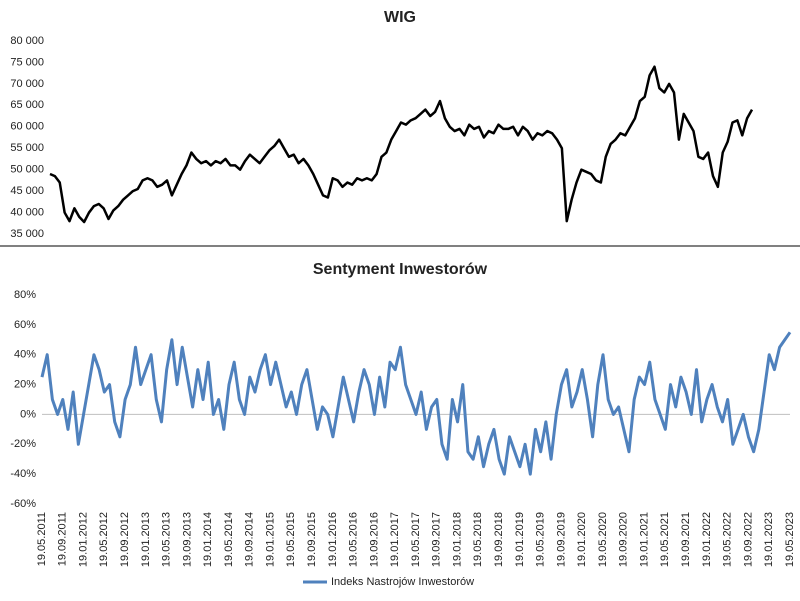 The width and height of the screenshot is (800, 601). Describe the element at coordinates (769, 539) in the screenshot. I see `x-tick-label: 19.01.2023` at that location.